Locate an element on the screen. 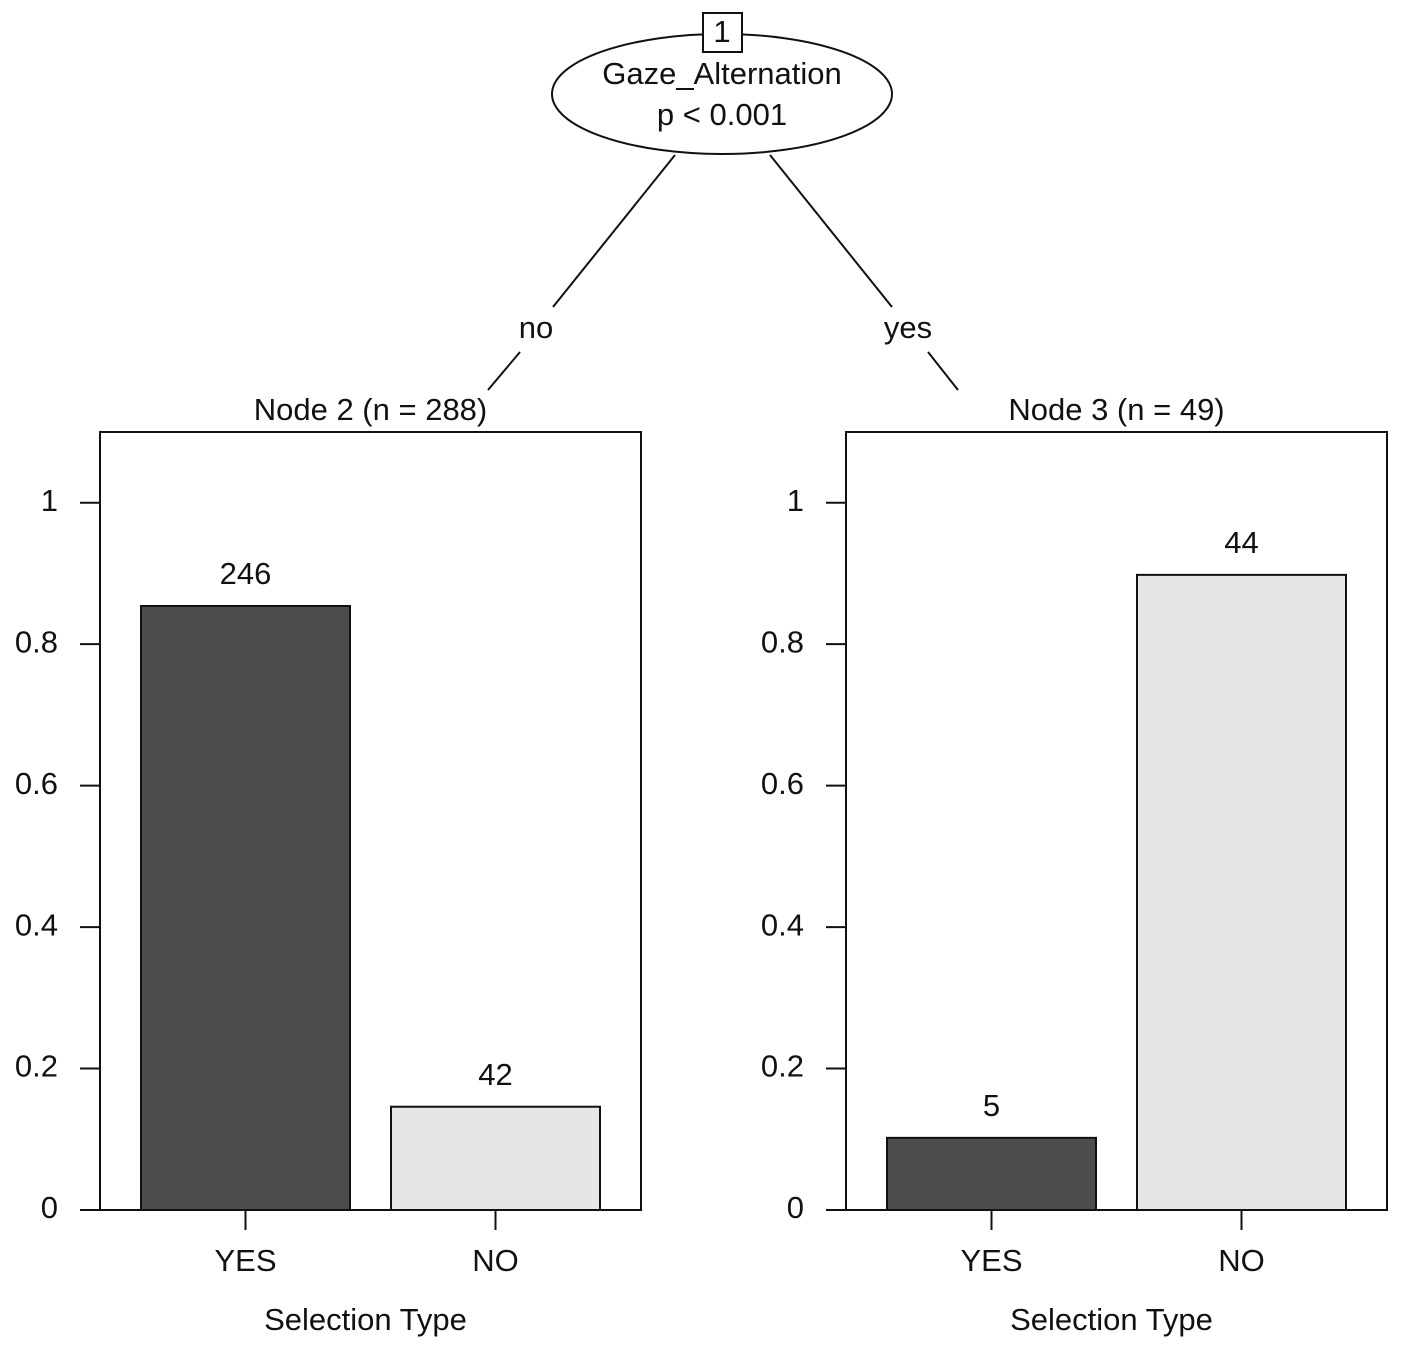 The width and height of the screenshot is (1406, 1354). node-id: 1 is located at coordinates (721, 31).